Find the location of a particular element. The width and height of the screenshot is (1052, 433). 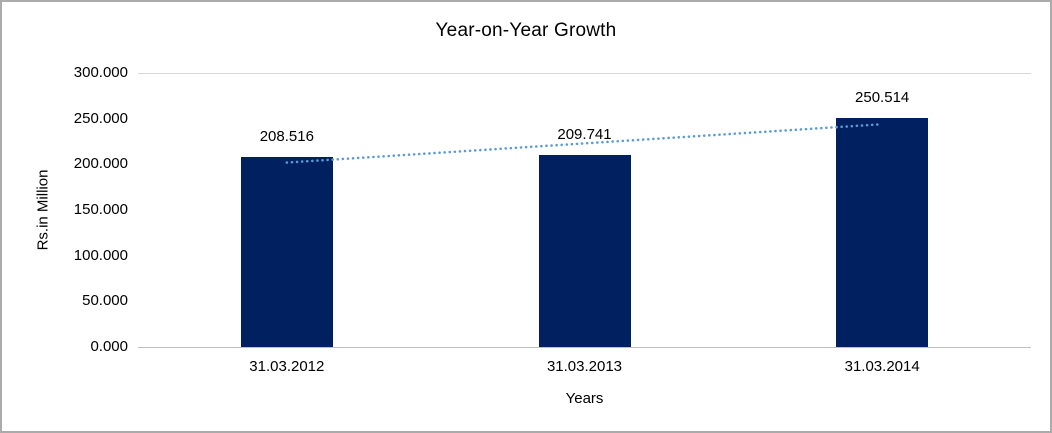

x-tick-label: 31.03.2013 is located at coordinates (584, 366).